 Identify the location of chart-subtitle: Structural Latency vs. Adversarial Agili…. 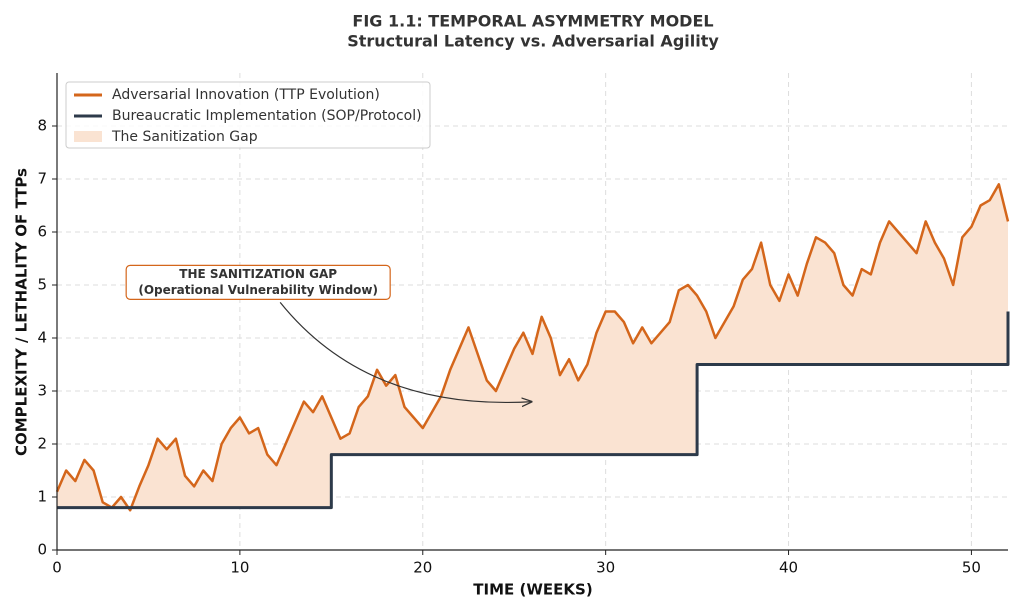
(533, 41).